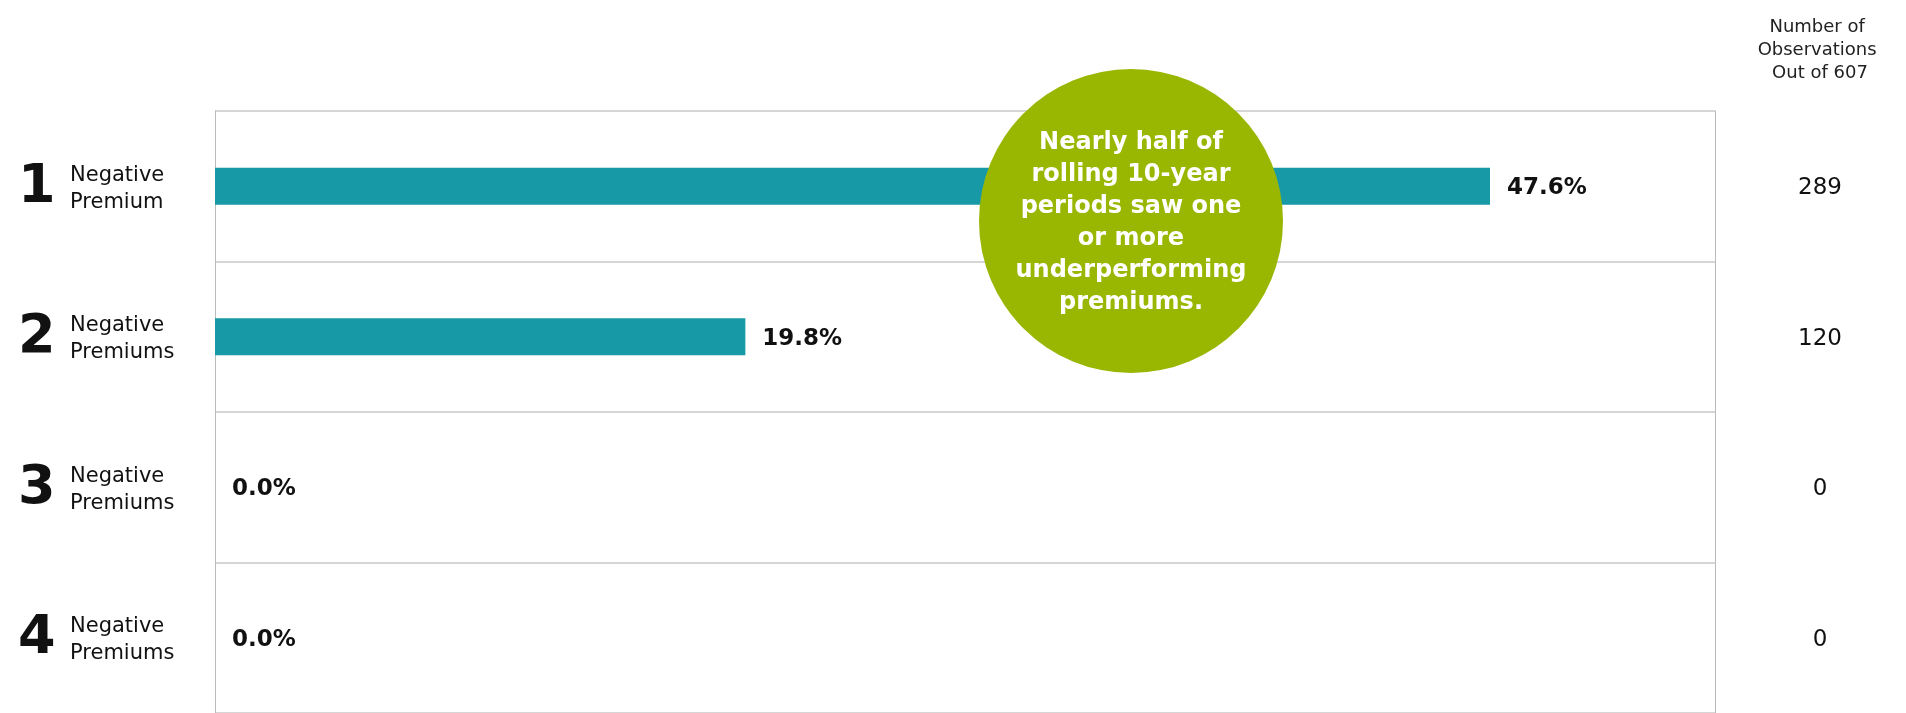 The width and height of the screenshot is (1906, 713). Describe the element at coordinates (1820, 186) in the screenshot. I see `text: 289` at that location.